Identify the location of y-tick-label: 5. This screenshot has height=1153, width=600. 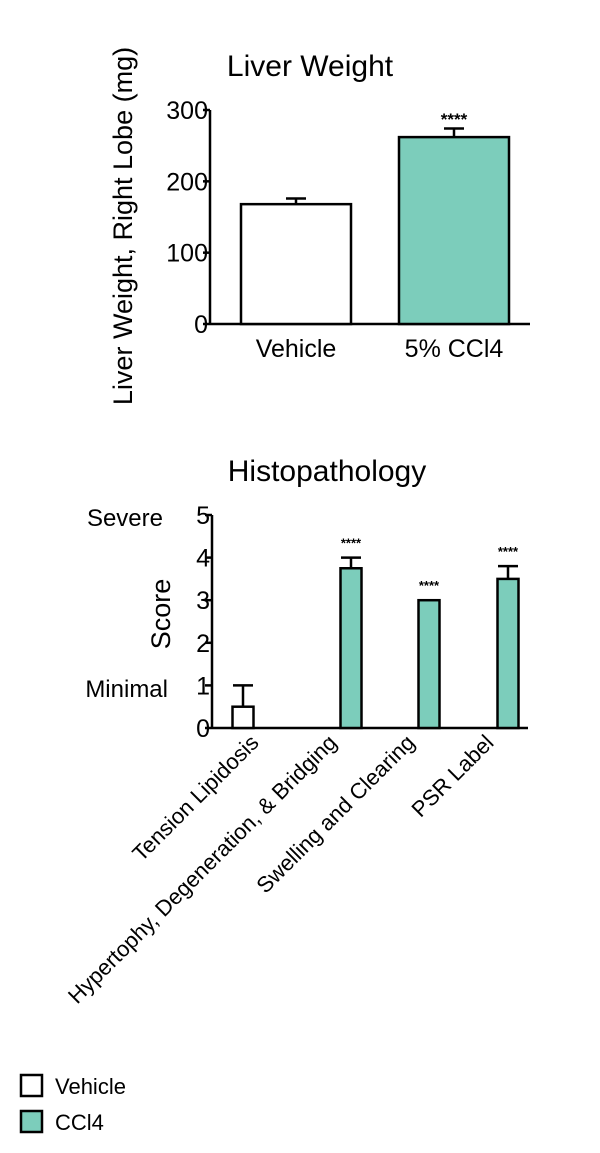
(203, 516).